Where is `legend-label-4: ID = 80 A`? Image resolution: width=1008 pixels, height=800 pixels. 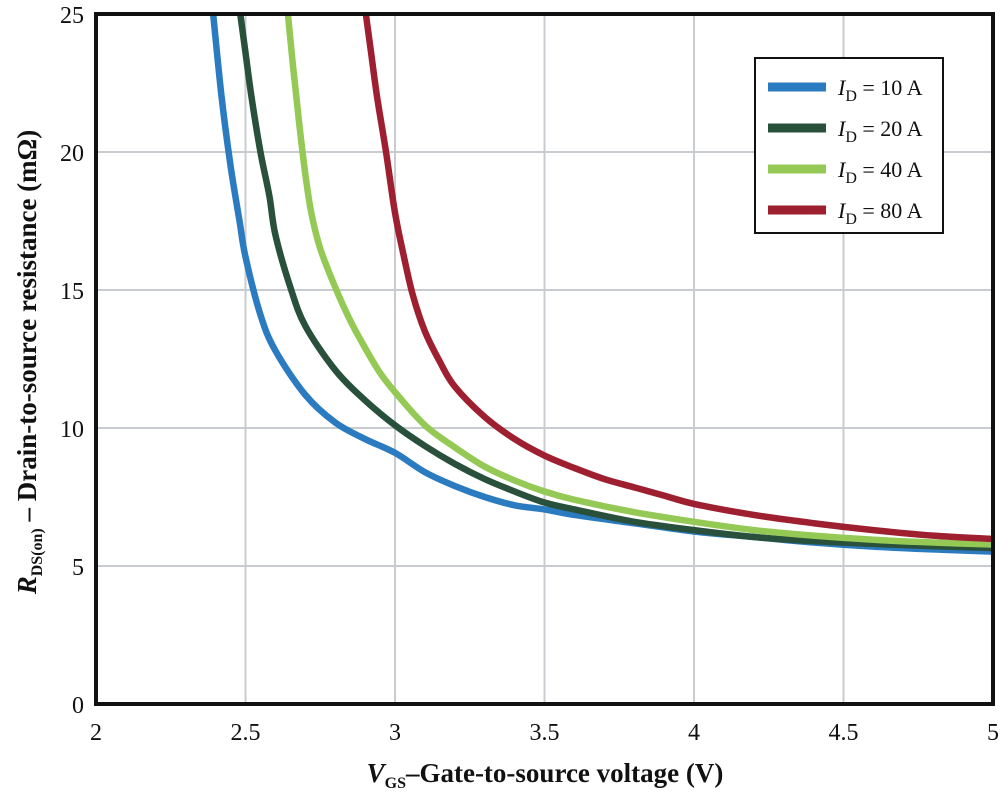
legend-label-4: ID = 80 A is located at coordinates (880, 213).